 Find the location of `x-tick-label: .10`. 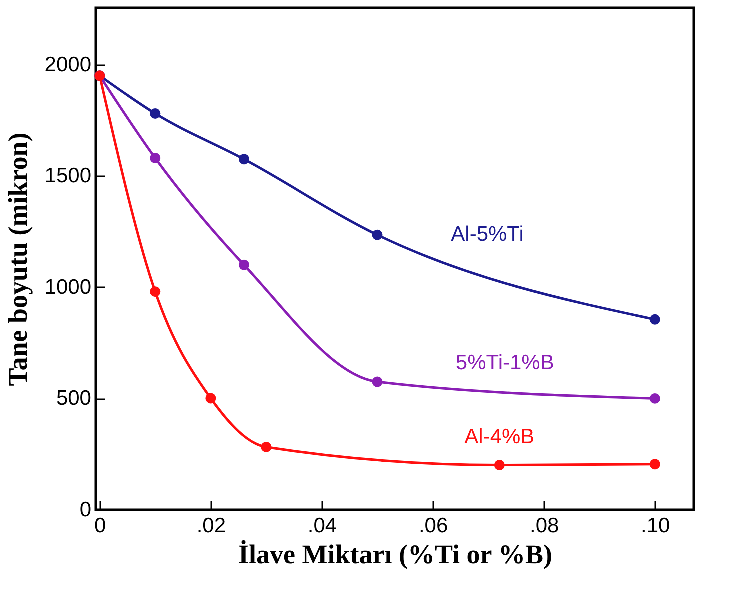

x-tick-label: .10 is located at coordinates (655, 526).